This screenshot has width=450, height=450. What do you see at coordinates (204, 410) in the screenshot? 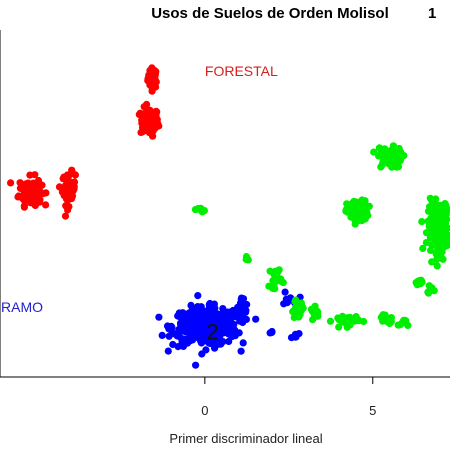
I see `x-tick-label: 0` at bounding box center [204, 410].